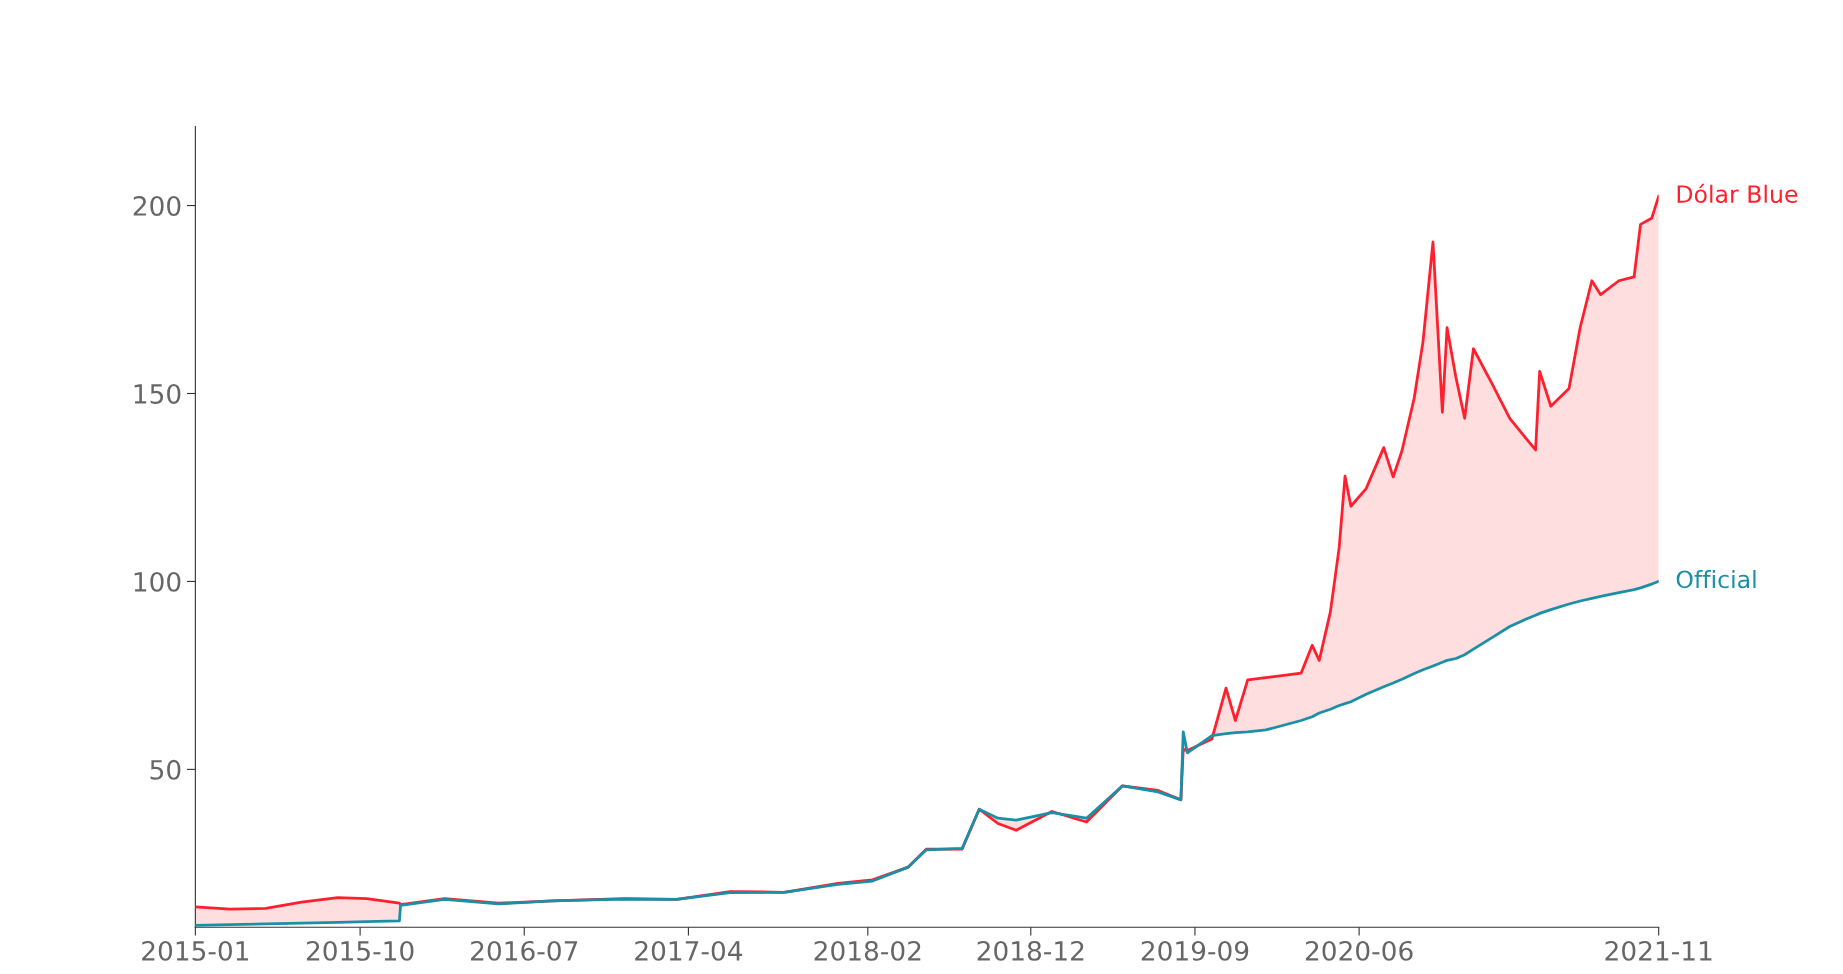  I want to click on y-tick-label: 50, so click(165, 769).